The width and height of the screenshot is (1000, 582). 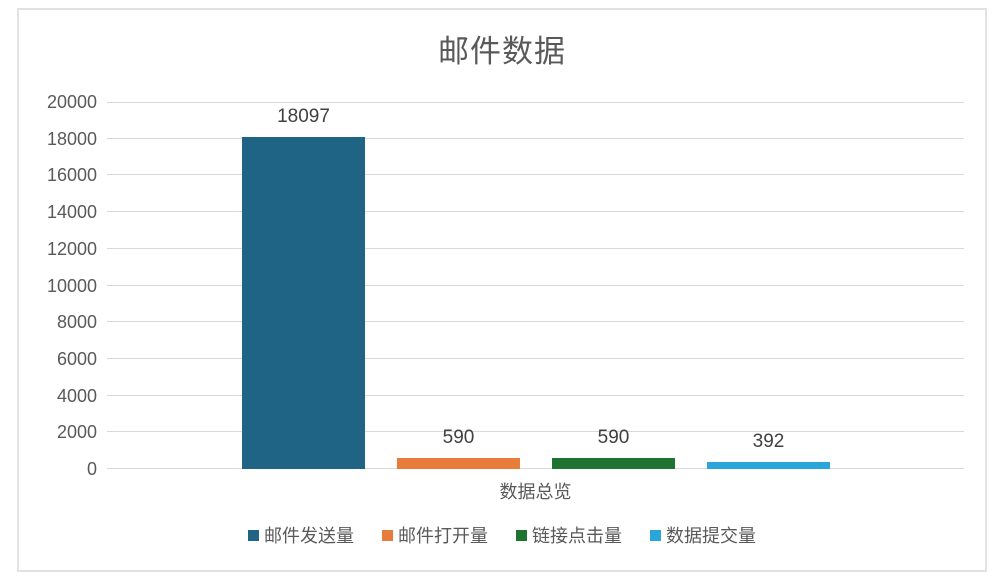 I want to click on y-tick-label: 4000, so click(x=76, y=395).